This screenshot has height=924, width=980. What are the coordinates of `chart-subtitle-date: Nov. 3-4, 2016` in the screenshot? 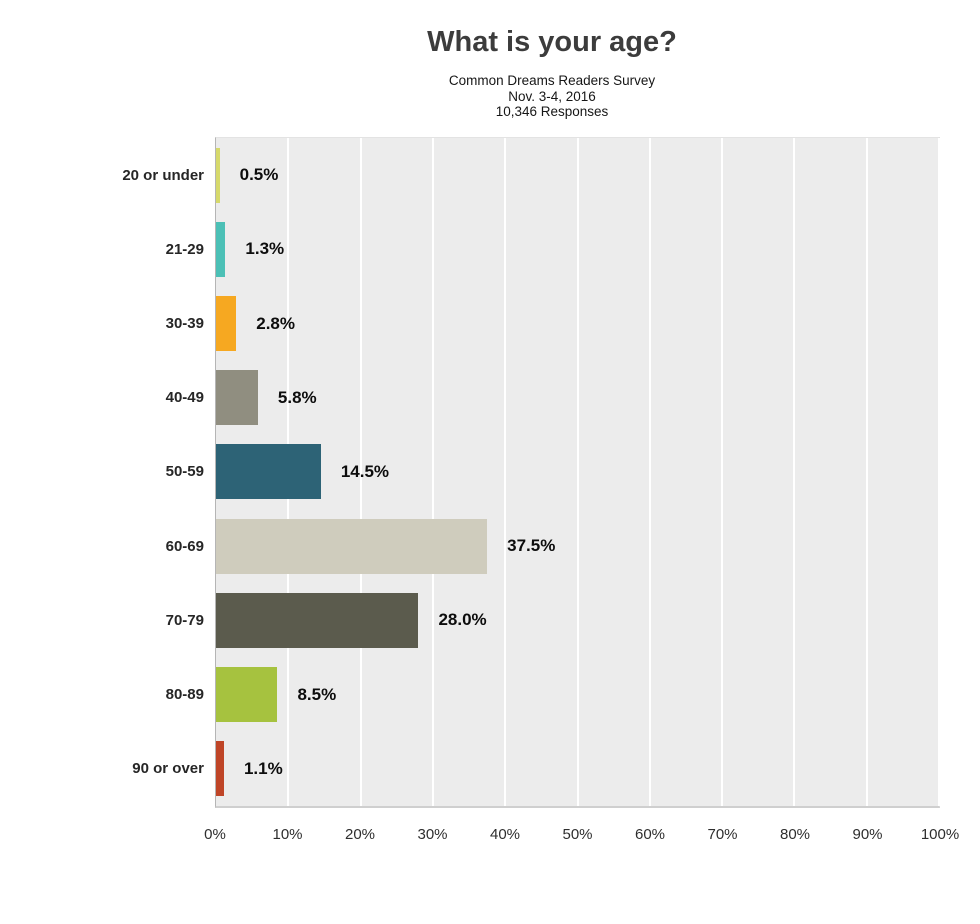 It's located at (552, 96).